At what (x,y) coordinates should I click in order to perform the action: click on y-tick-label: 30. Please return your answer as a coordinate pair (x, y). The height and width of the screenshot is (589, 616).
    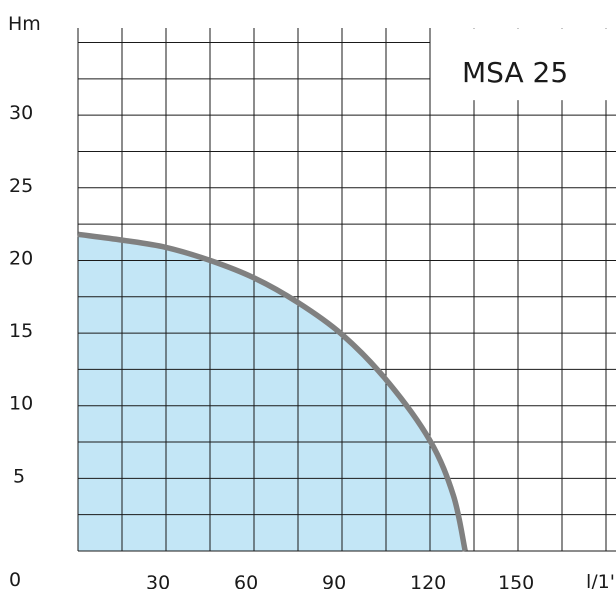
    Looking at the image, I should click on (21, 113).